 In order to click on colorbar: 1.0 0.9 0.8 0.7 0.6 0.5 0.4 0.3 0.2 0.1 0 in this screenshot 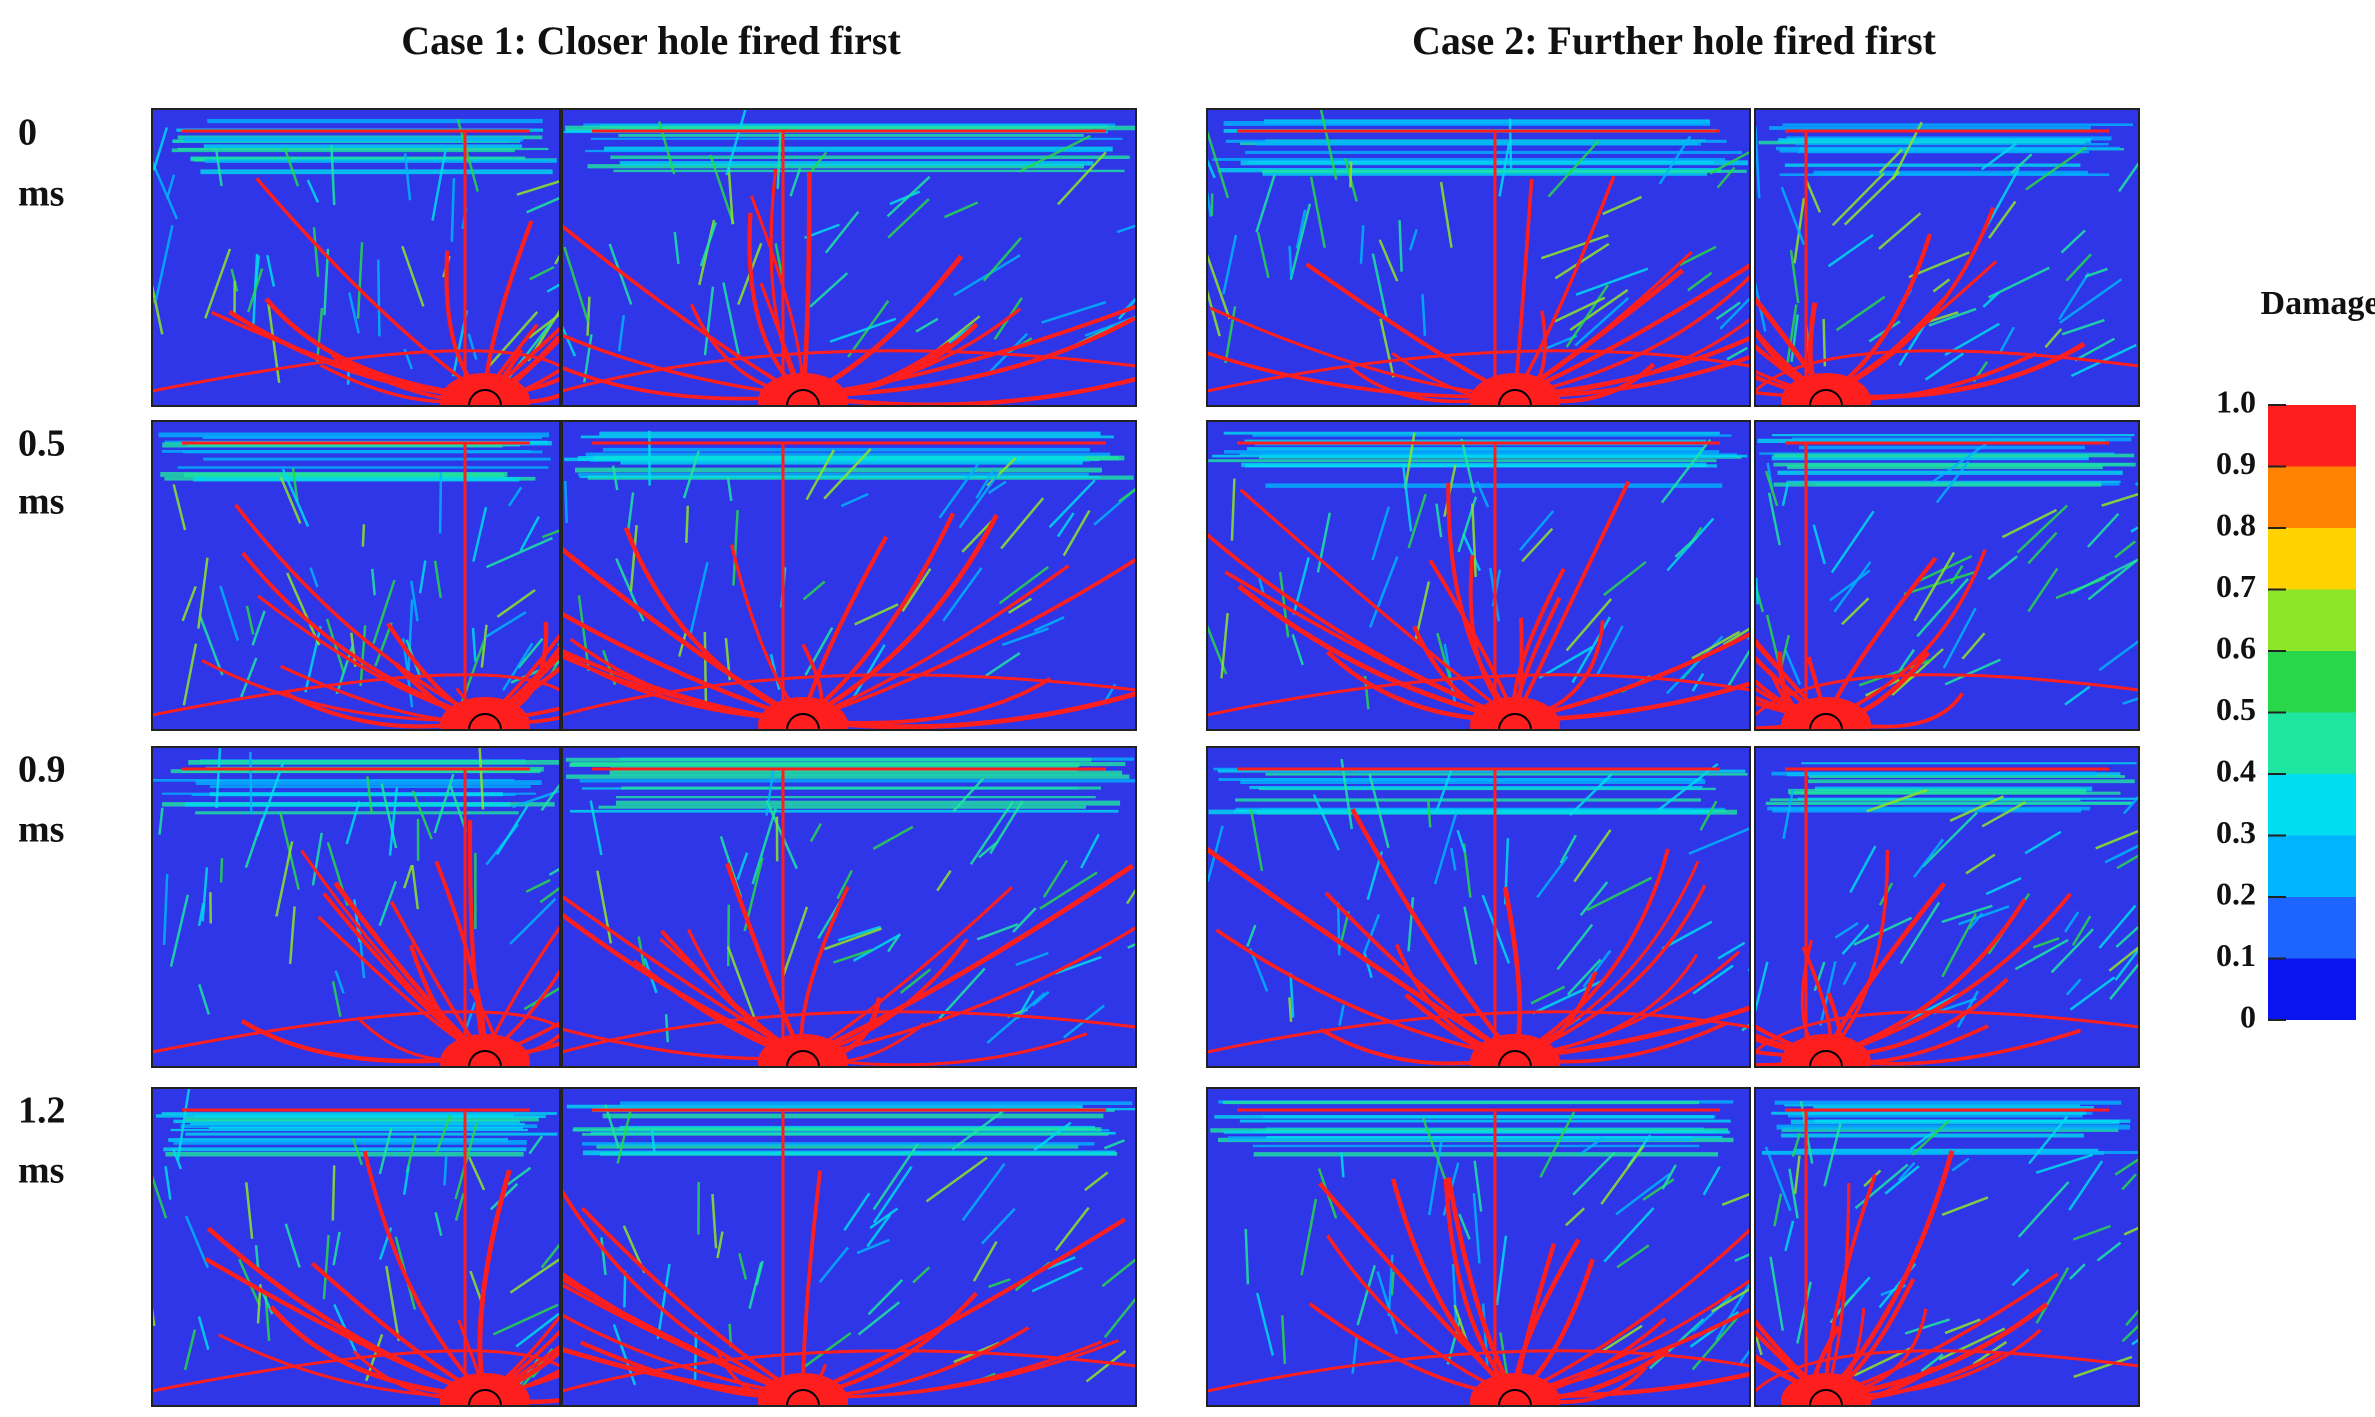, I will do `click(2286, 708)`.